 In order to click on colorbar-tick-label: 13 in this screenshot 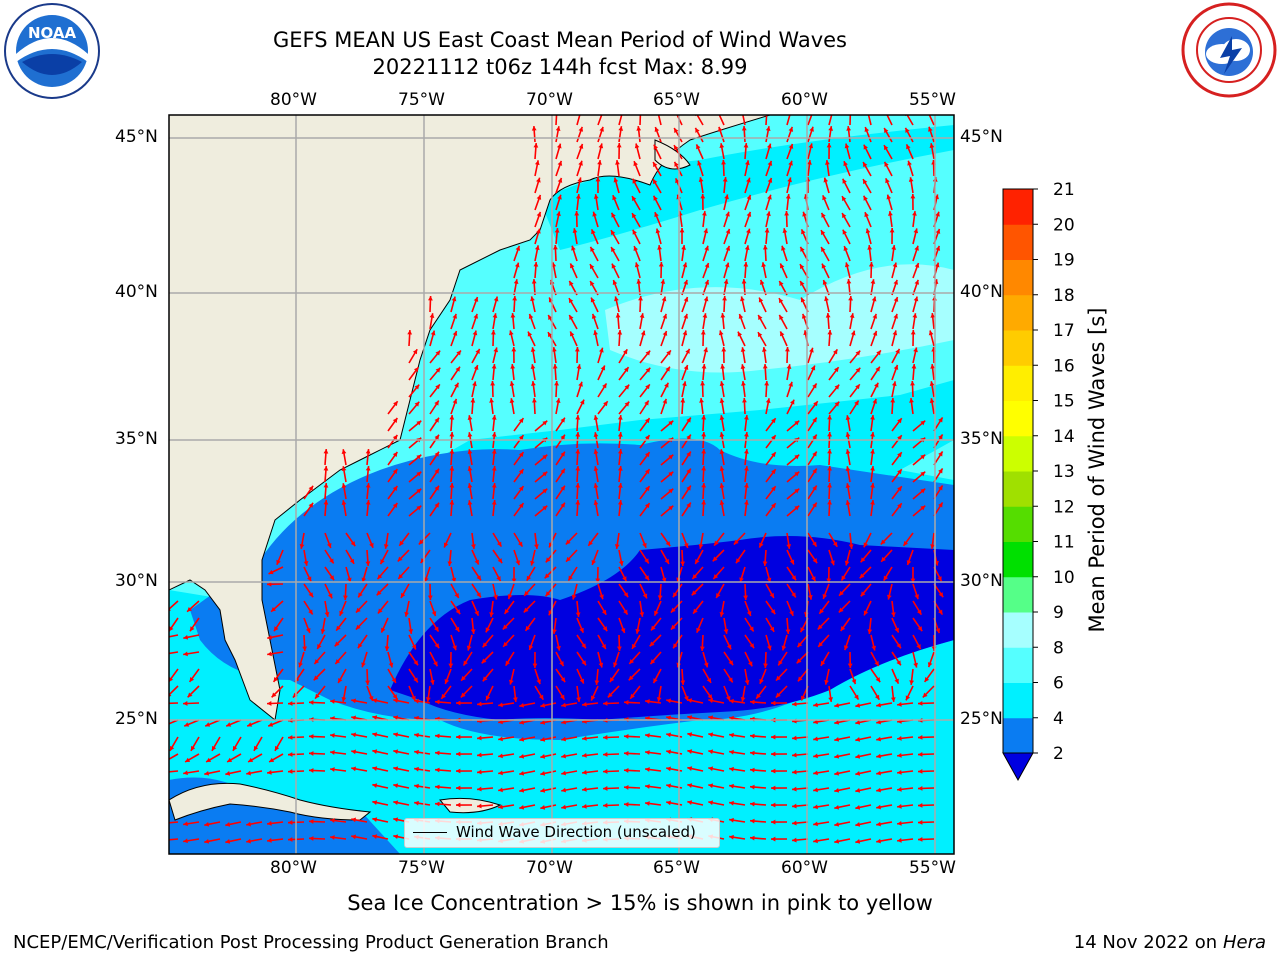, I will do `click(1064, 472)`.